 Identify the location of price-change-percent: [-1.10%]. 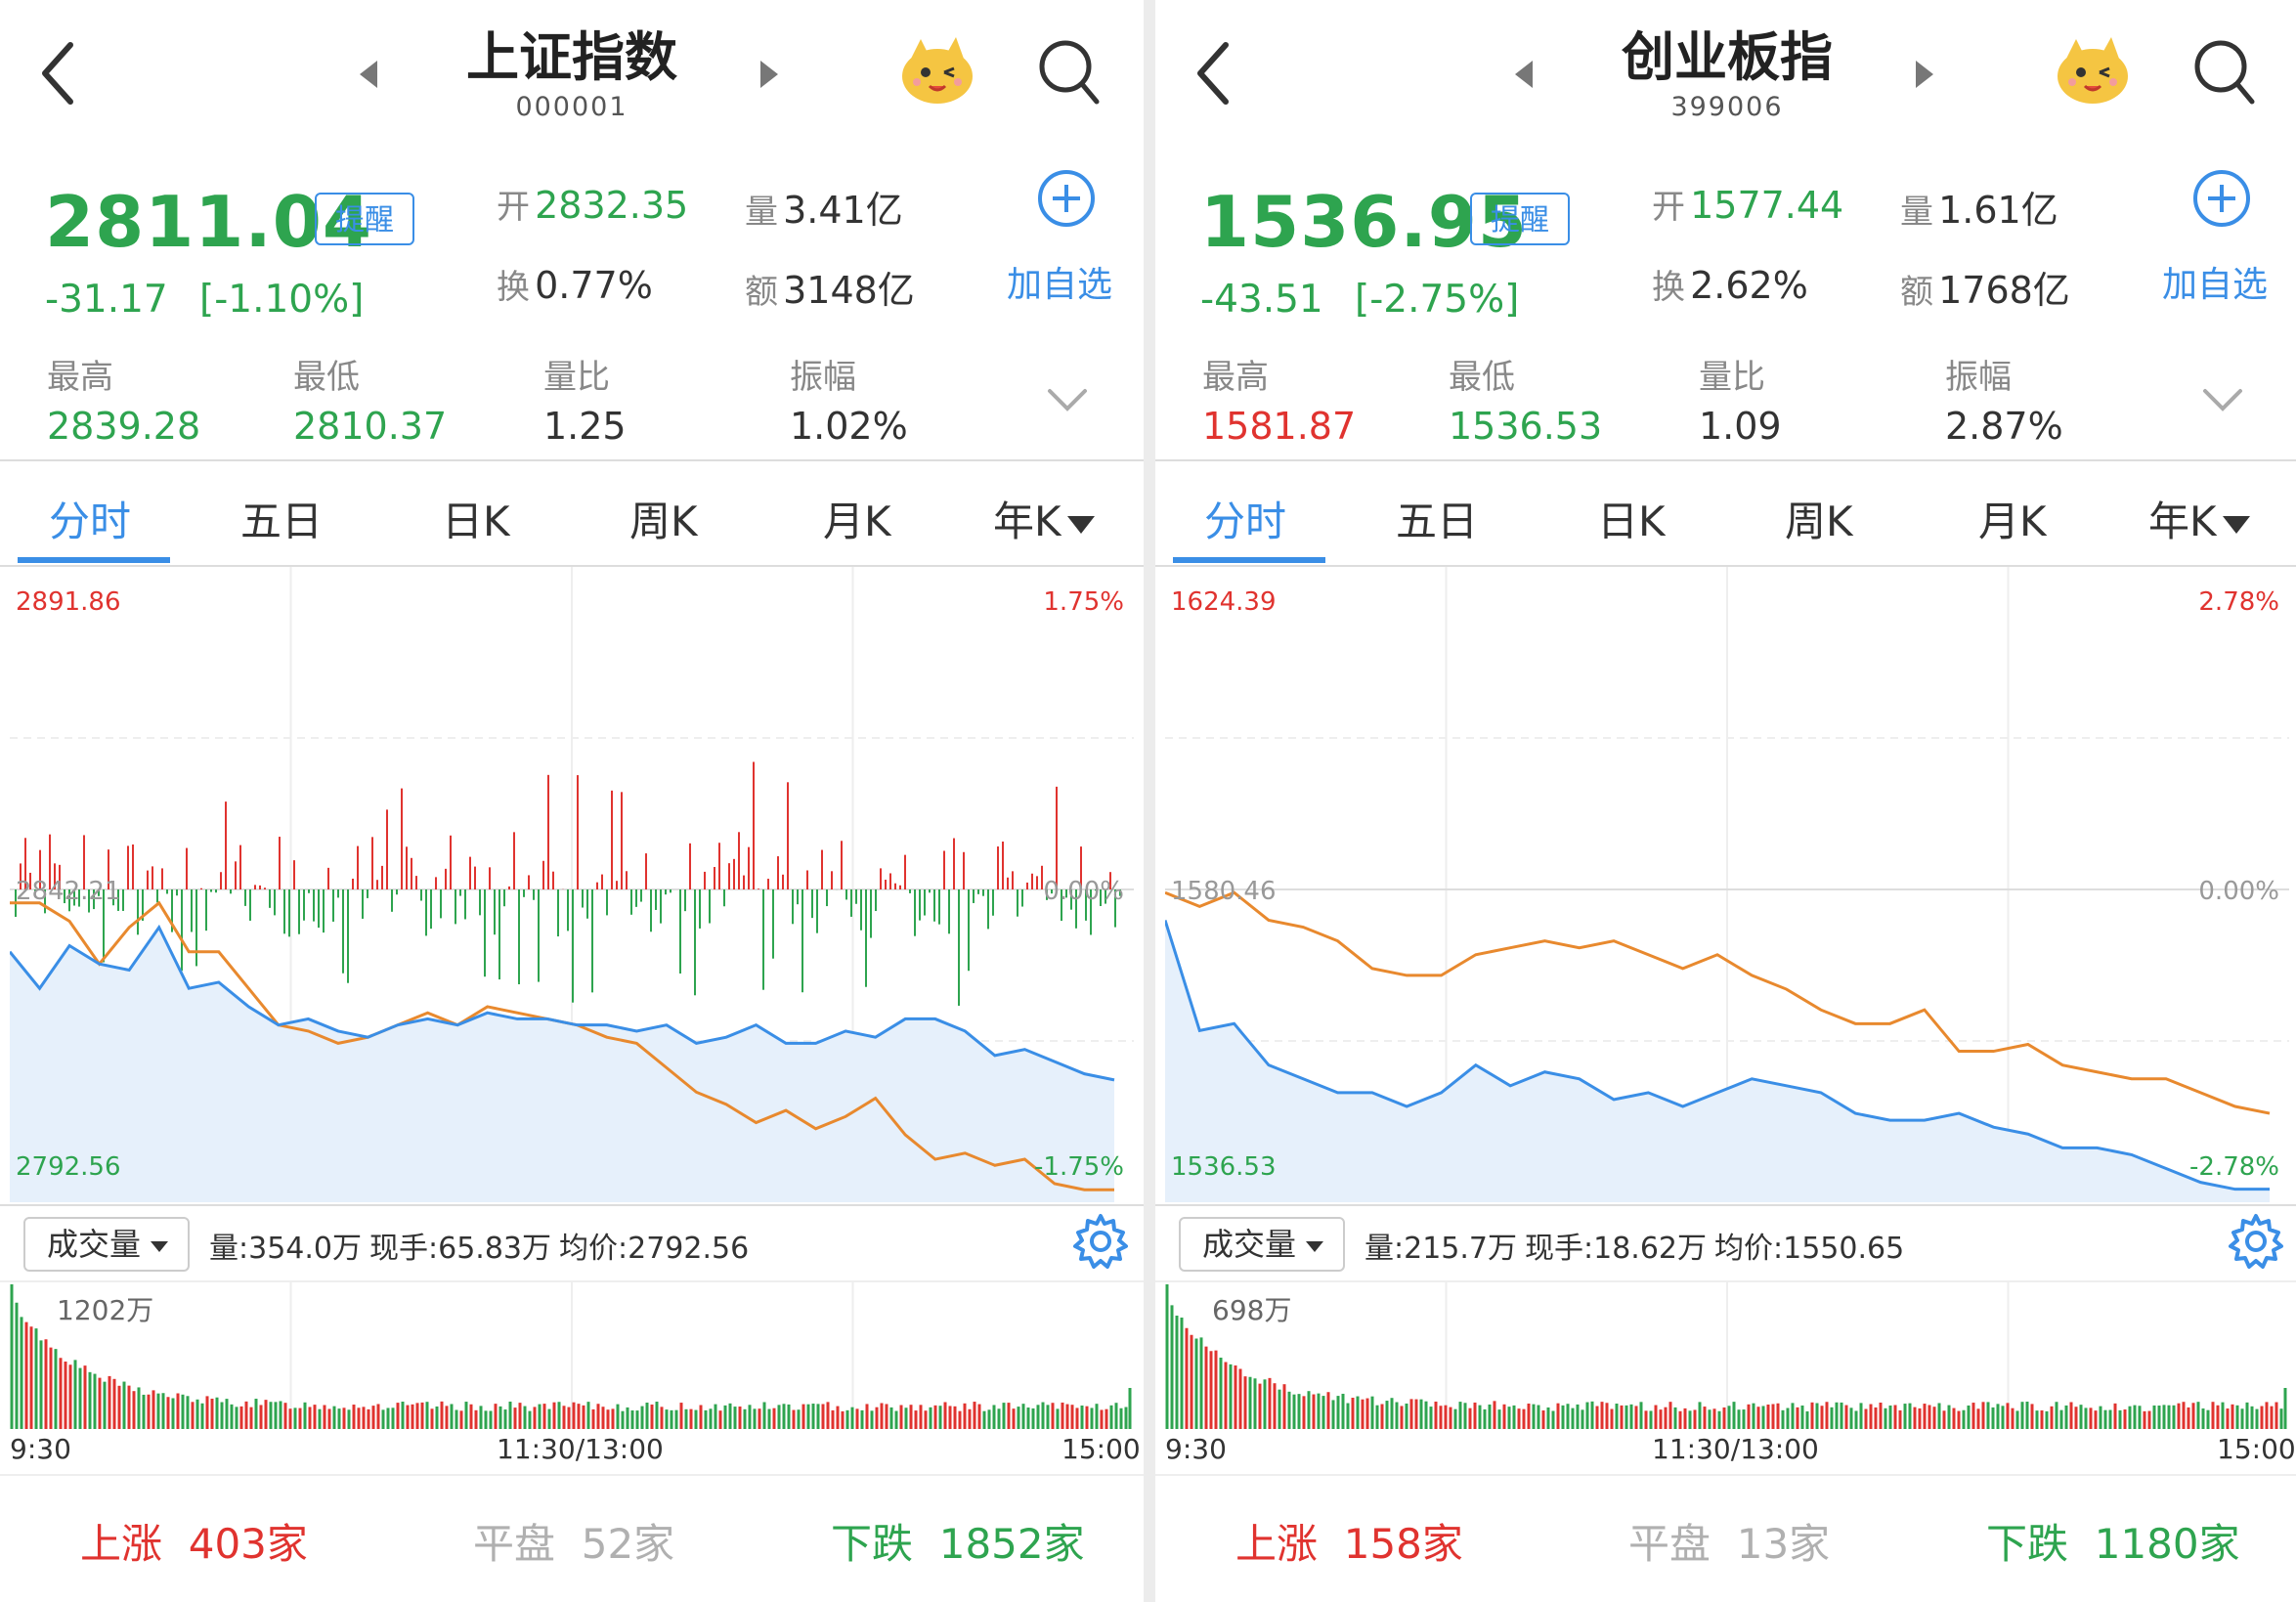
(282, 300).